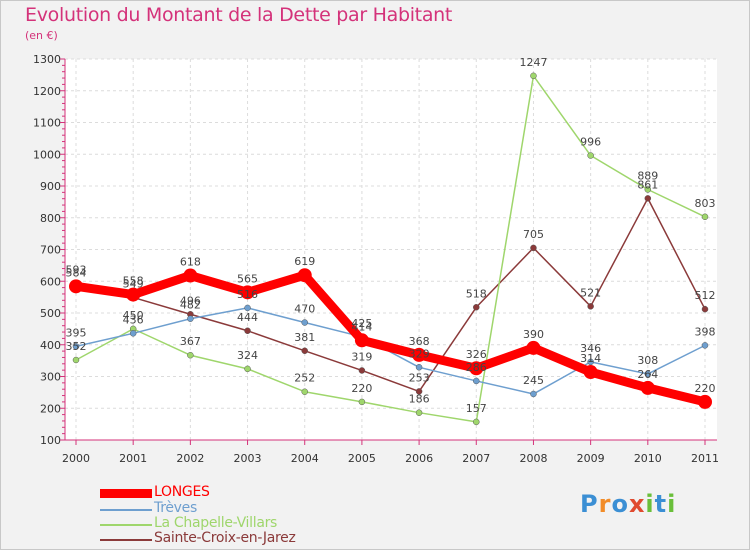 The height and width of the screenshot is (550, 750). What do you see at coordinates (419, 377) in the screenshot?
I see `data-label: 253` at bounding box center [419, 377].